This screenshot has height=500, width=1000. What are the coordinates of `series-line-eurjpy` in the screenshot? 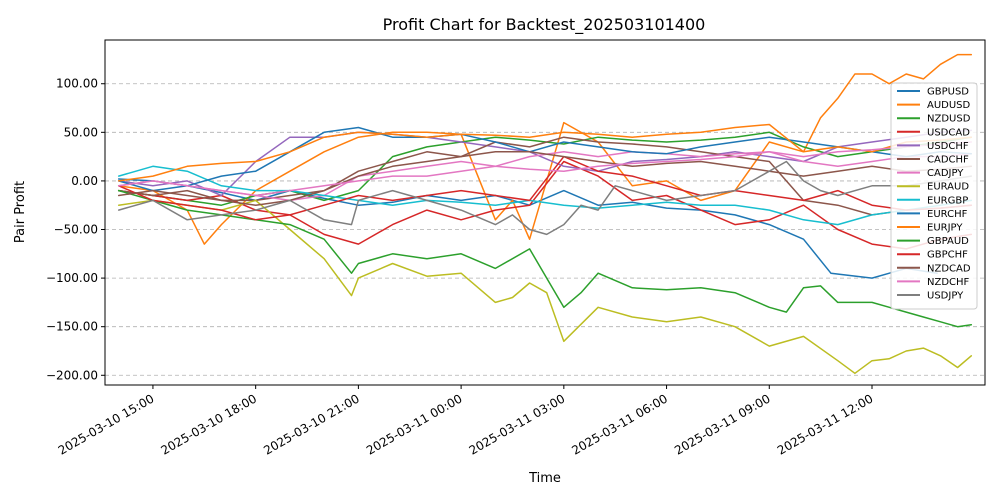 It's located at (545, 152).